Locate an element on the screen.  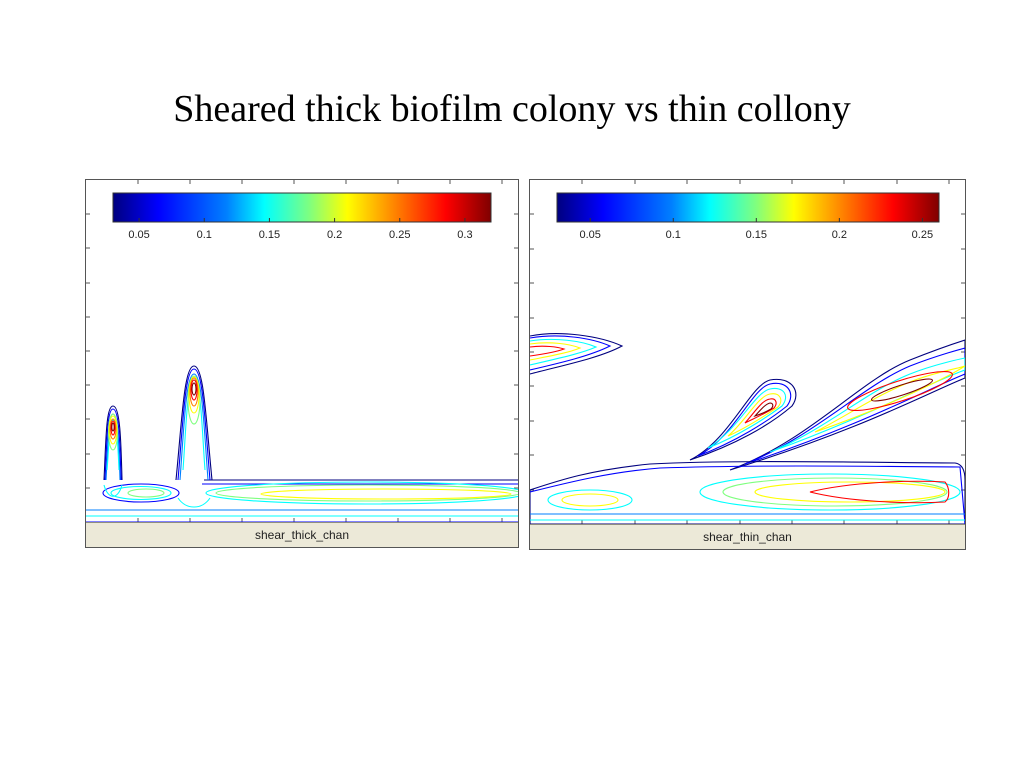
thin-contour-streak-middle is located at coordinates (743, 419).